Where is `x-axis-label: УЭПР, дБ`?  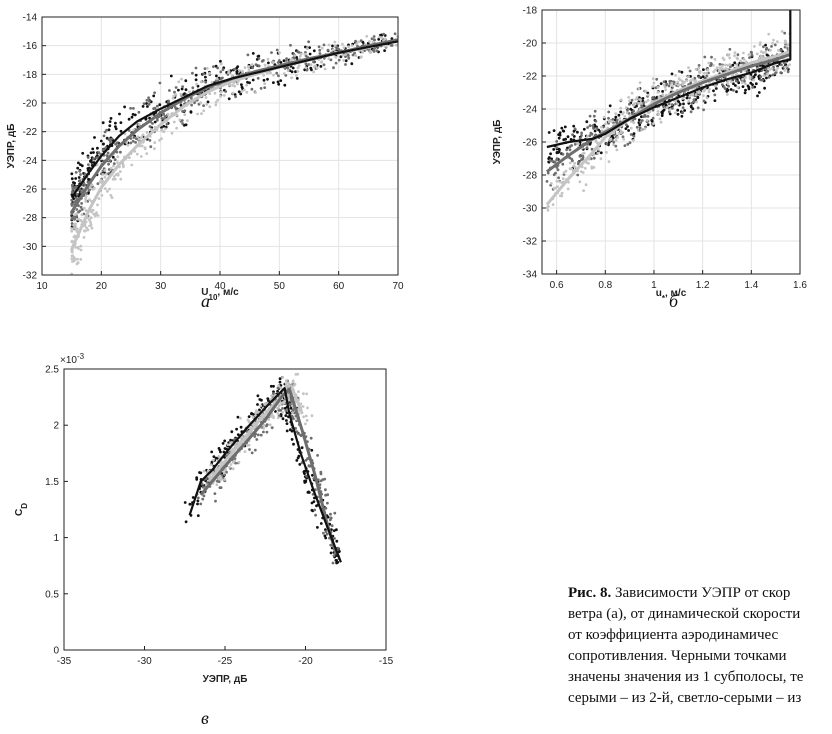 x-axis-label: УЭПР, дБ is located at coordinates (225, 679).